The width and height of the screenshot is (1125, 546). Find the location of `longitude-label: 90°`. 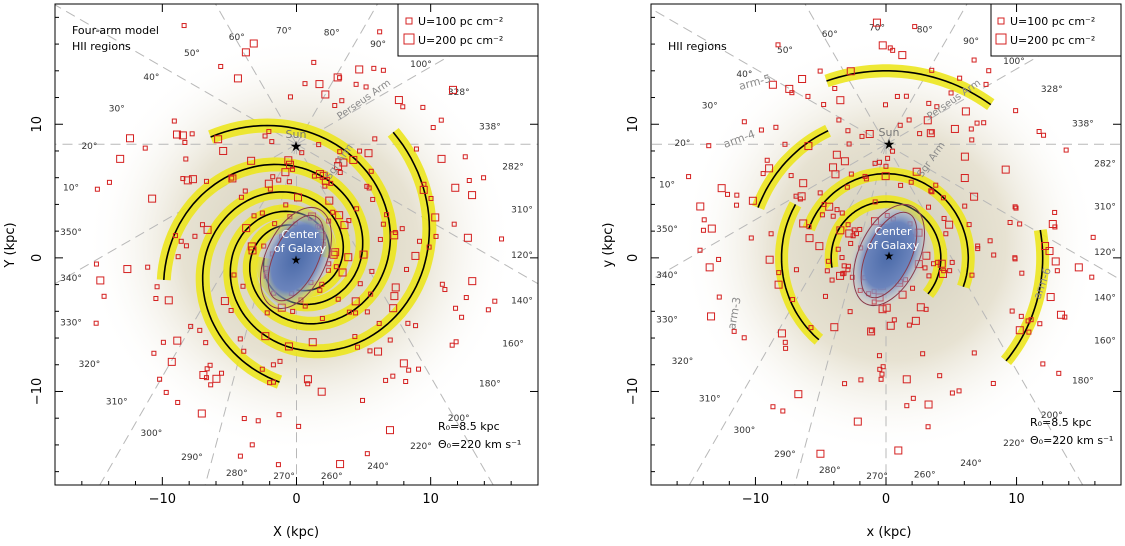

longitude-label: 90° is located at coordinates (971, 42).